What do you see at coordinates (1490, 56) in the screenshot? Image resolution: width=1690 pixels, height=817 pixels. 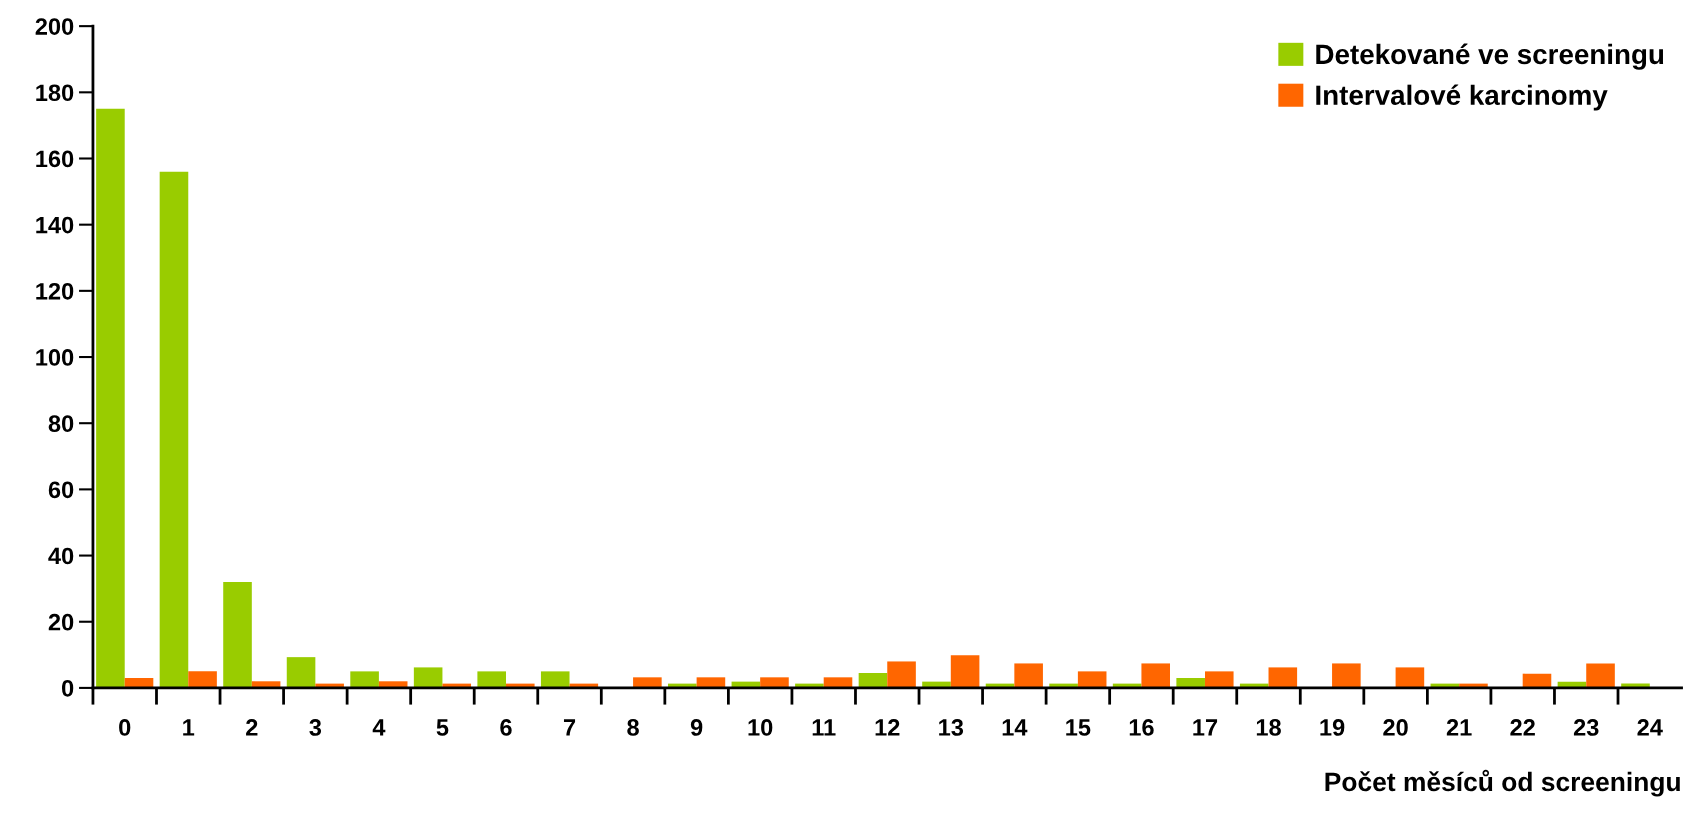 I see `legend-label: Detekované ve screeningu` at bounding box center [1490, 56].